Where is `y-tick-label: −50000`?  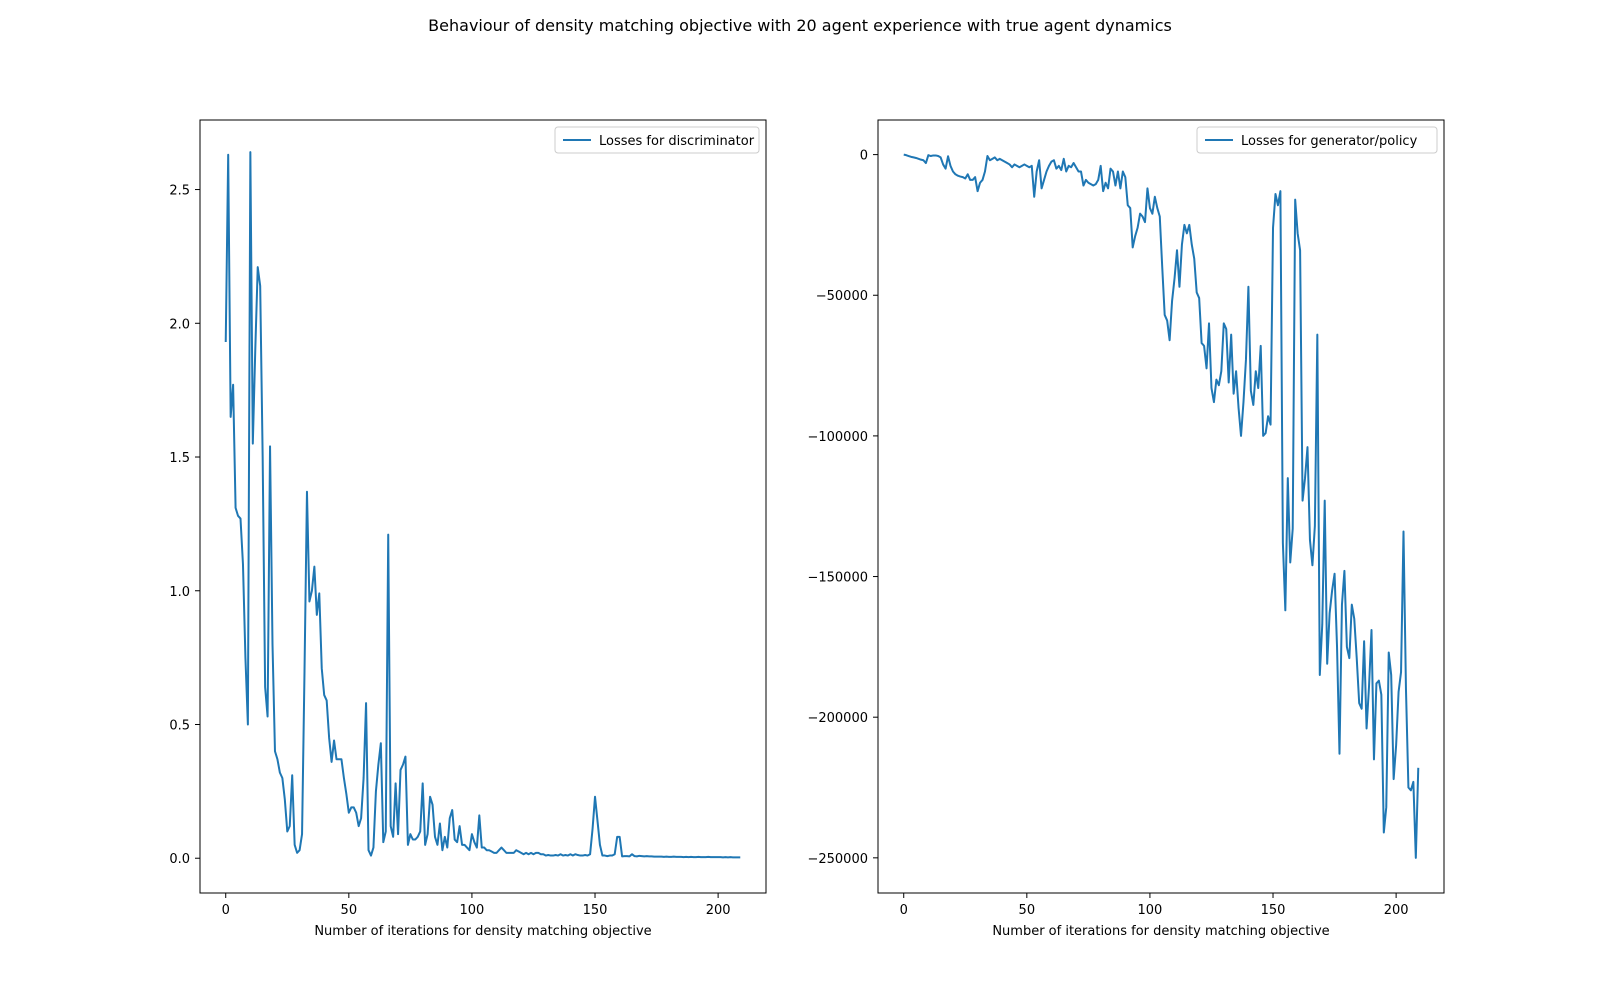 y-tick-label: −50000 is located at coordinates (842, 296).